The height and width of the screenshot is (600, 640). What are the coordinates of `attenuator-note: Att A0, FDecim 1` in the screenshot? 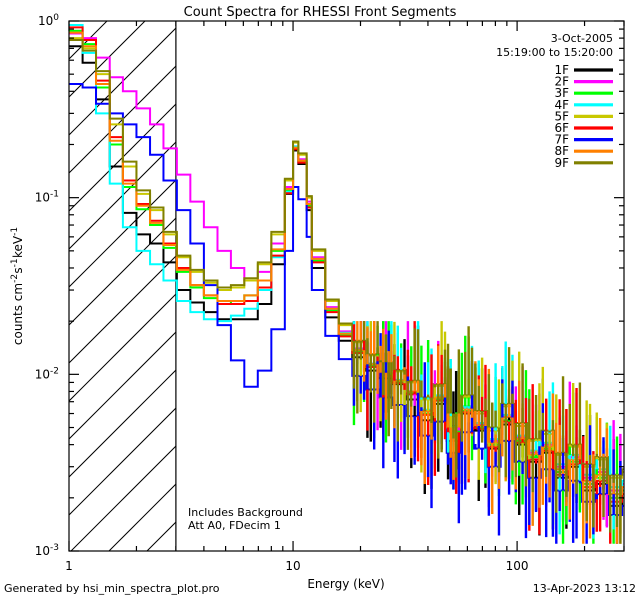 It's located at (234, 525).